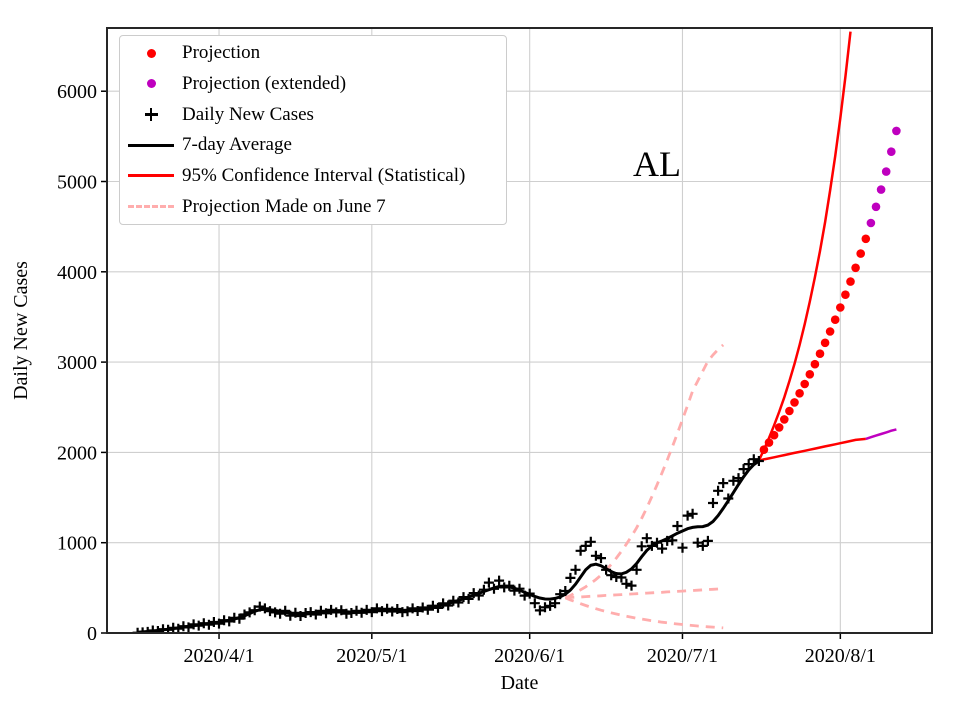 The image size is (960, 720). I want to click on series-projection, so click(815, 344).